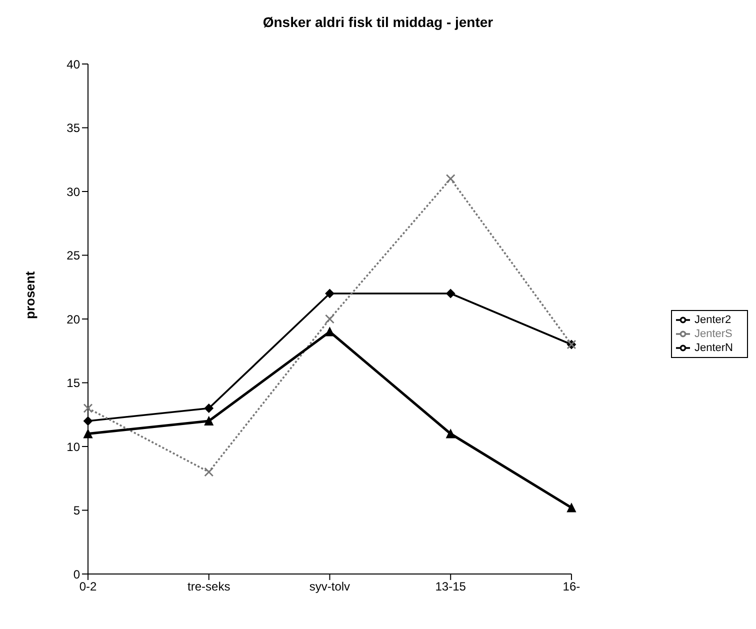 The image size is (756, 629). What do you see at coordinates (73, 255) in the screenshot?
I see `y-tick-label: 25` at bounding box center [73, 255].